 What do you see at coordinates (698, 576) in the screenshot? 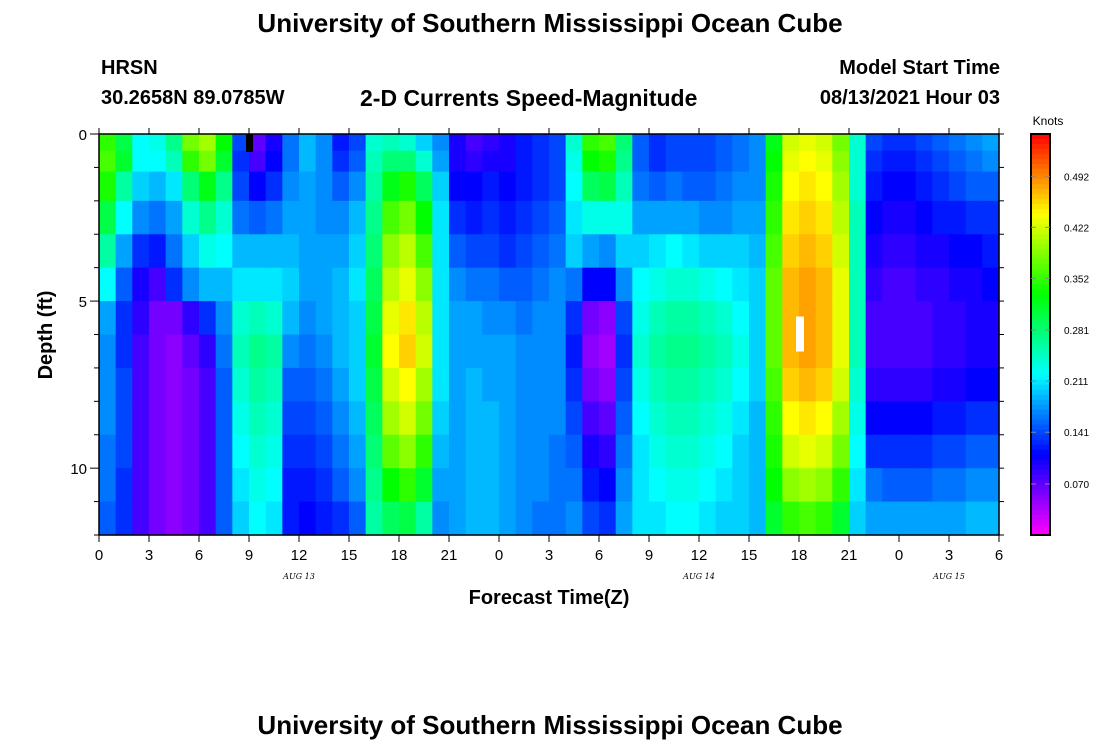
I see `date-label: AUG 14` at bounding box center [698, 576].